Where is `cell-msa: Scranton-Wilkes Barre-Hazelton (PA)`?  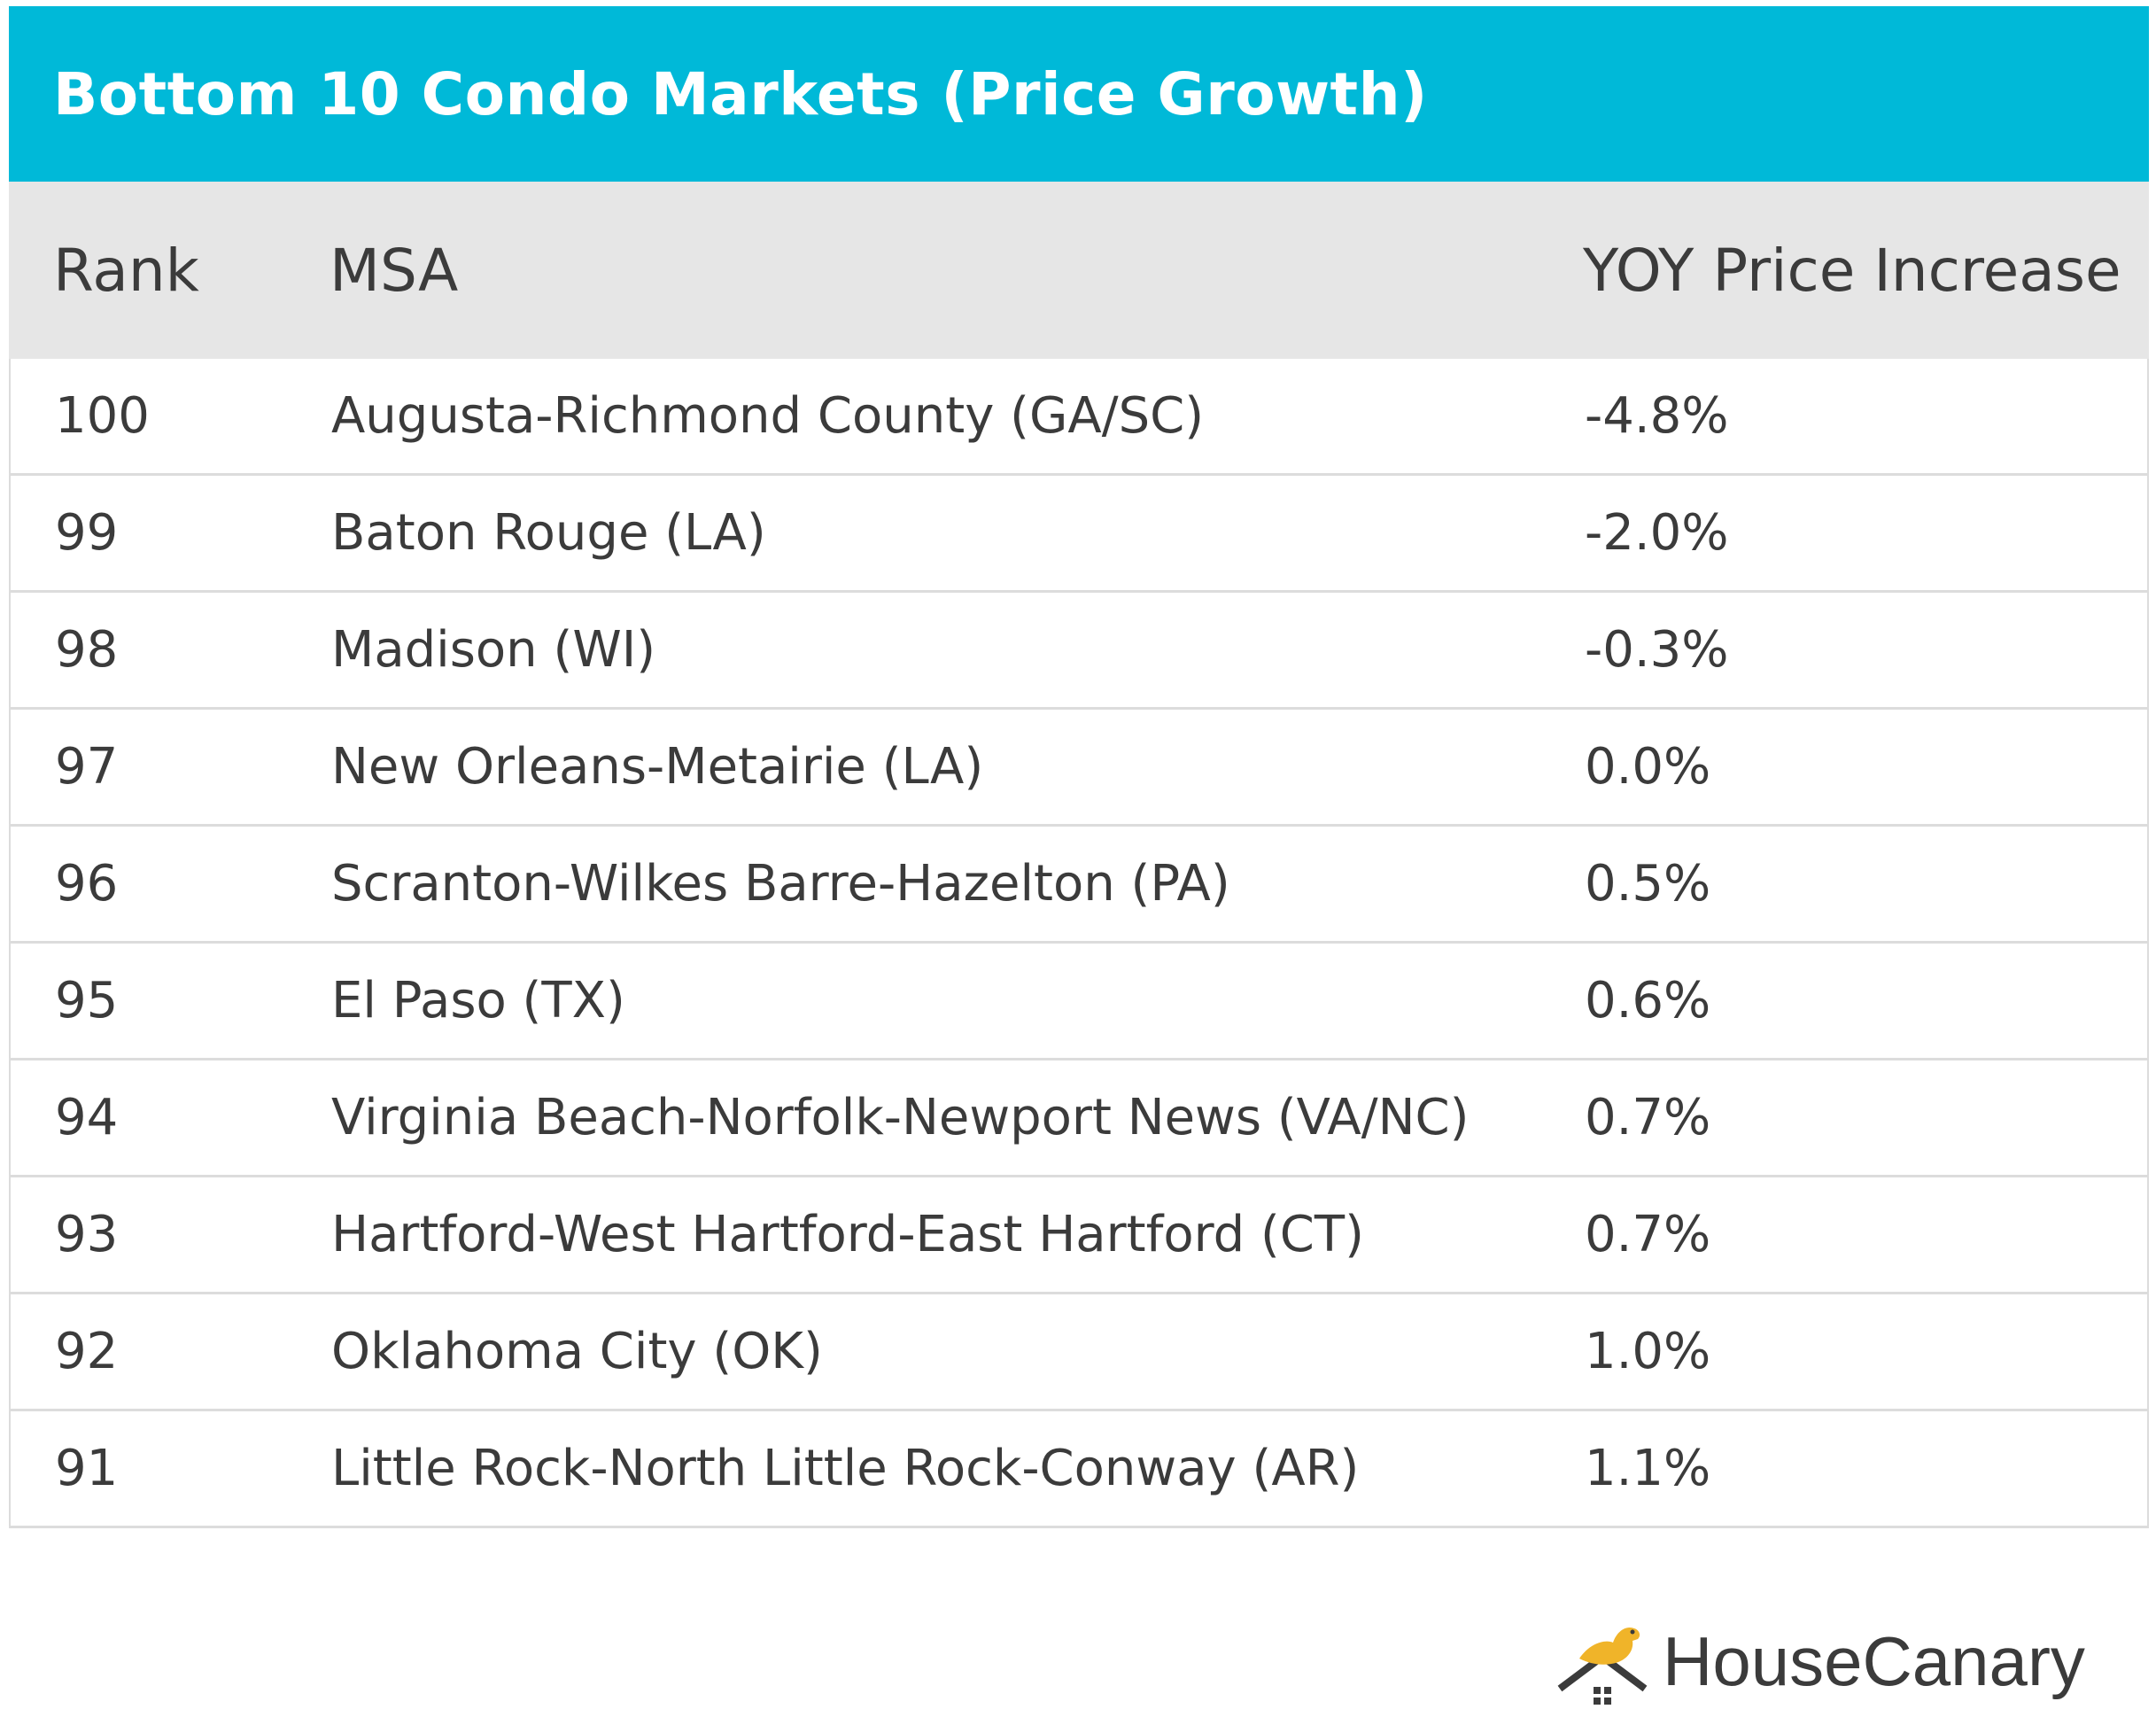
cell-msa: Scranton-Wilkes Barre-Hazelton (PA) is located at coordinates (780, 884).